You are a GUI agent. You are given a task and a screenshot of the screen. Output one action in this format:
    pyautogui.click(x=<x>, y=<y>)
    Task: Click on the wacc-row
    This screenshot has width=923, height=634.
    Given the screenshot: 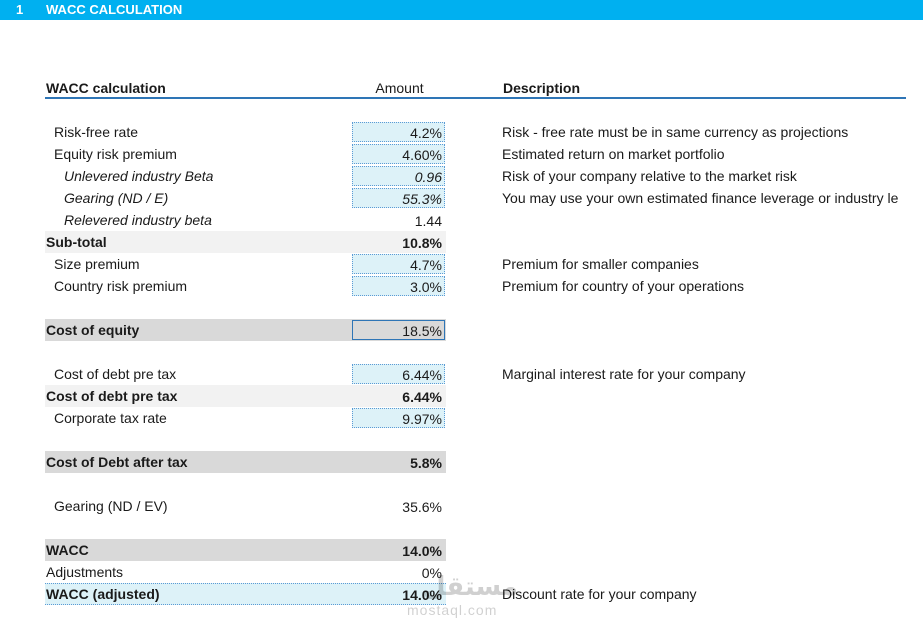 What is the action you would take?
    pyautogui.click(x=245, y=550)
    